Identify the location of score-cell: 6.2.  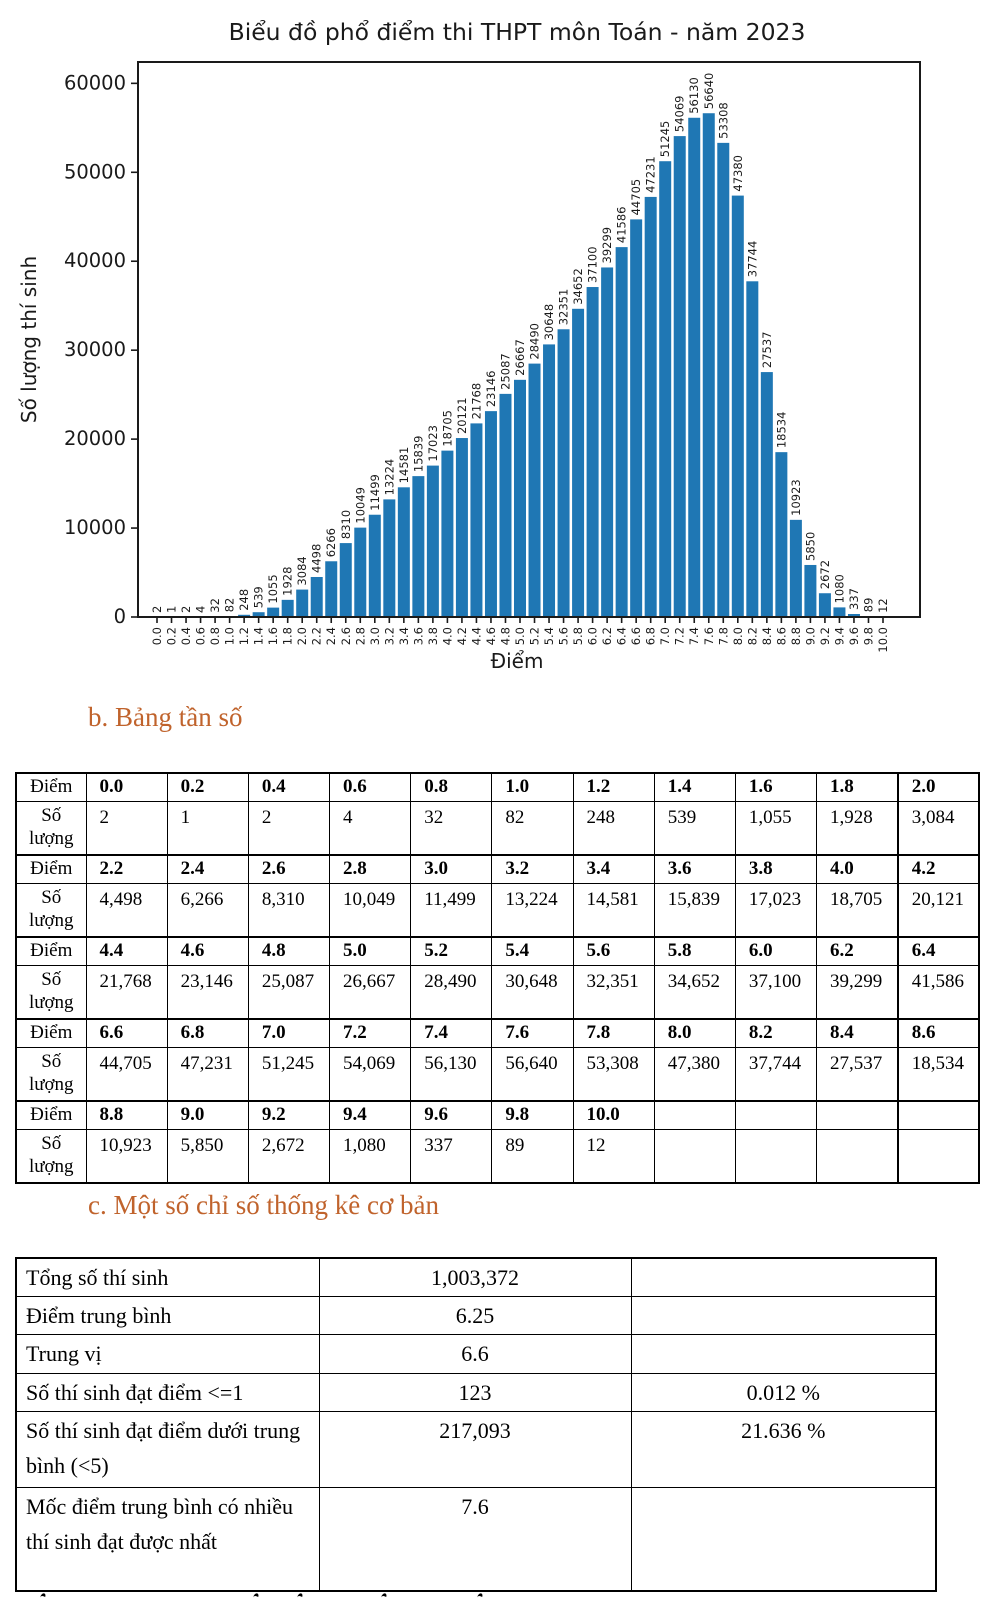
(857, 951).